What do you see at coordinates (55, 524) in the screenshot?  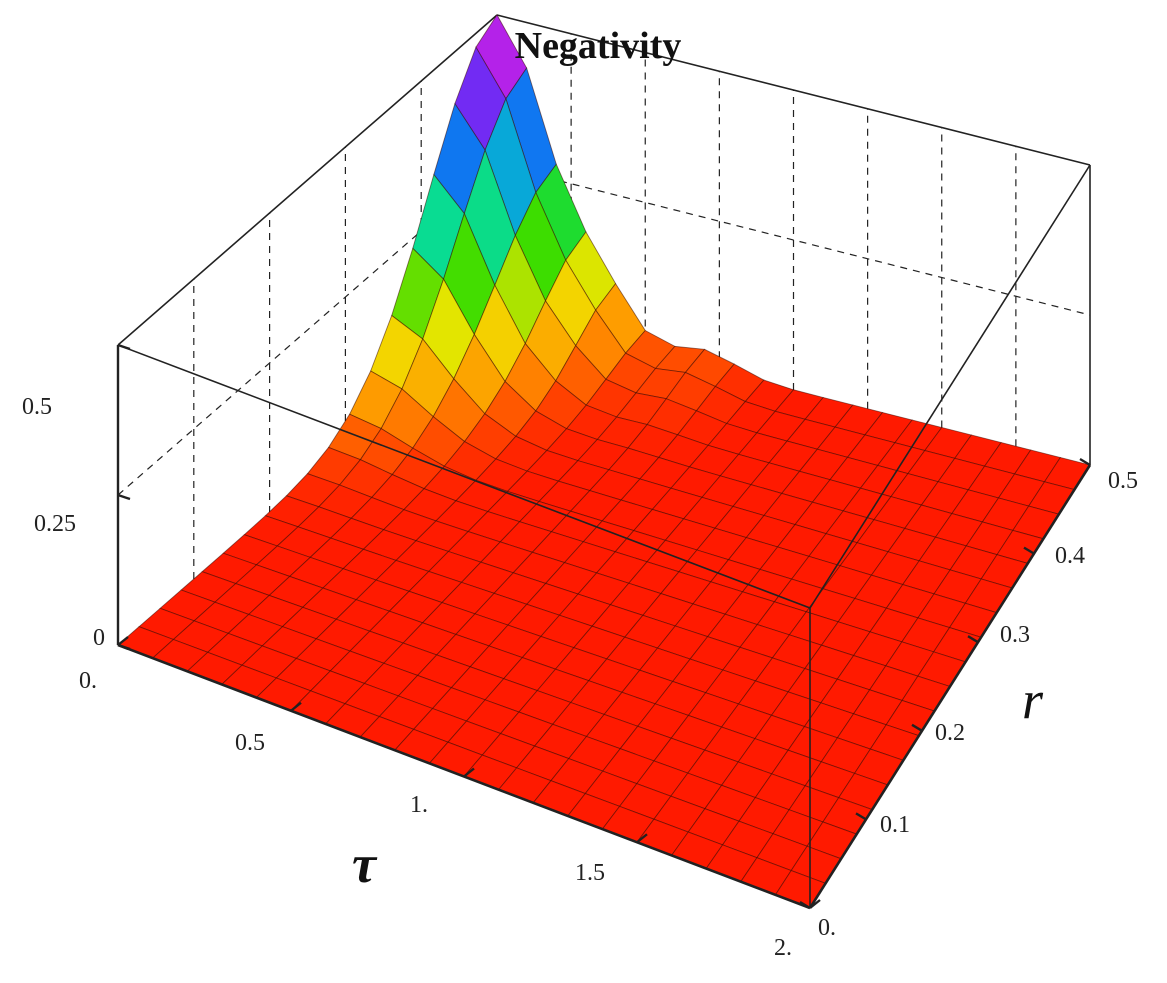 I see `z-tick-label: 0.25` at bounding box center [55, 524].